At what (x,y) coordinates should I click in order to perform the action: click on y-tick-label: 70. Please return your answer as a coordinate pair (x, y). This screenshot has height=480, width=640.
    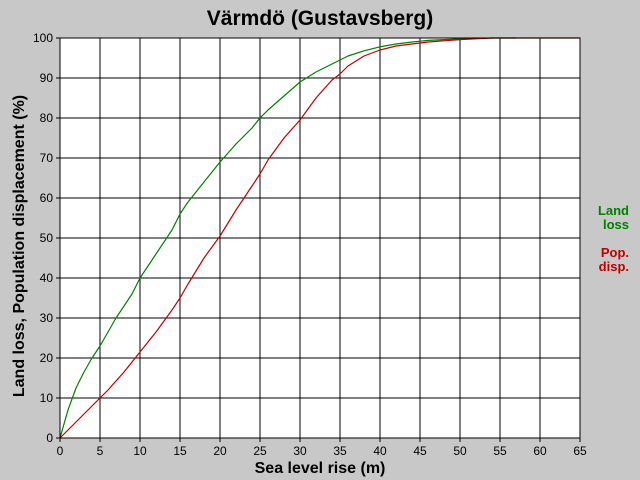
    Looking at the image, I should click on (47, 158).